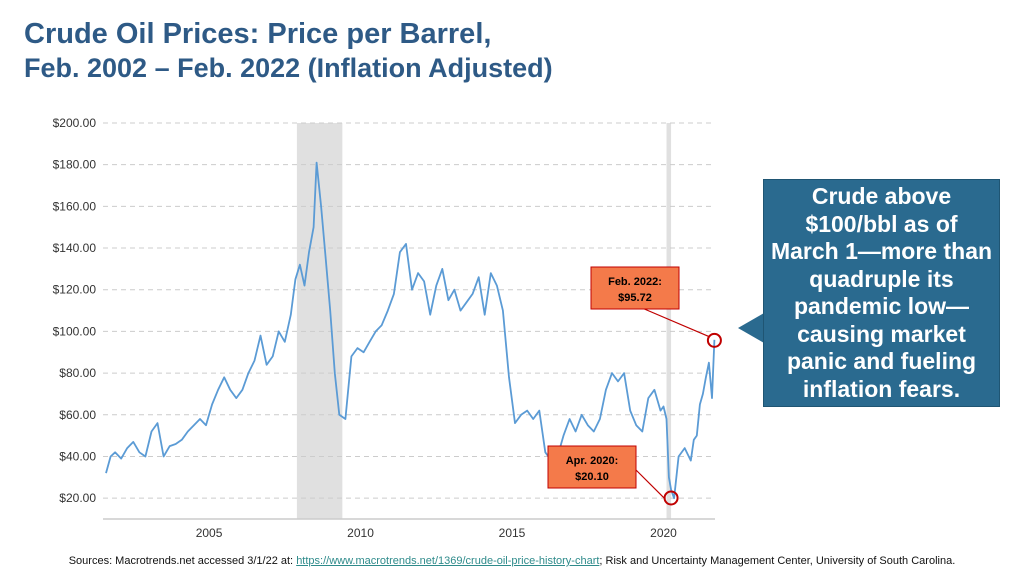 The width and height of the screenshot is (1024, 576). Describe the element at coordinates (75, 165) in the screenshot. I see `y-tick-label: $180.00` at that location.